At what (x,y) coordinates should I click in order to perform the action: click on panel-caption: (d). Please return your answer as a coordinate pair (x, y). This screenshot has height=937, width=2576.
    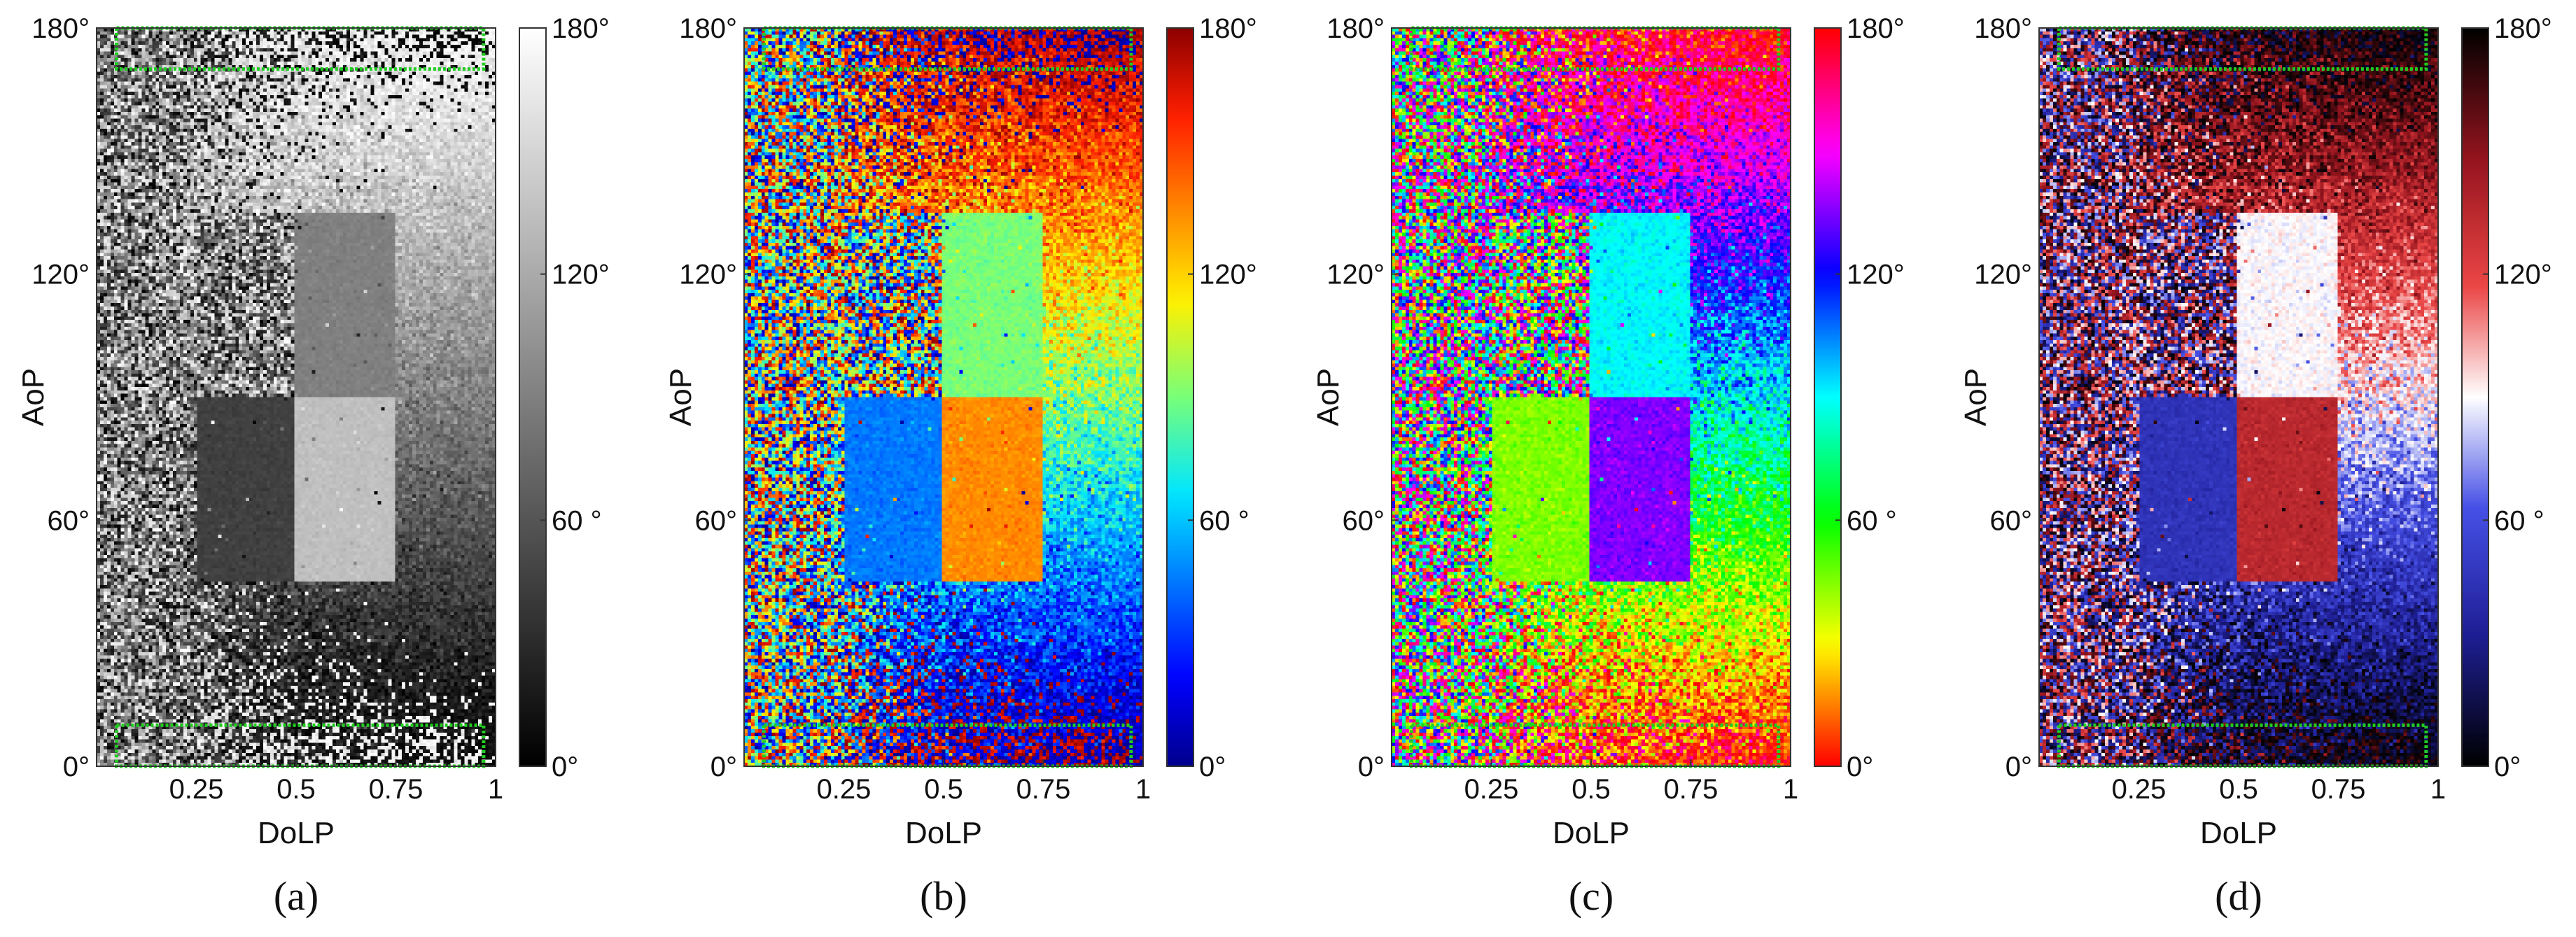
    Looking at the image, I should click on (2238, 896).